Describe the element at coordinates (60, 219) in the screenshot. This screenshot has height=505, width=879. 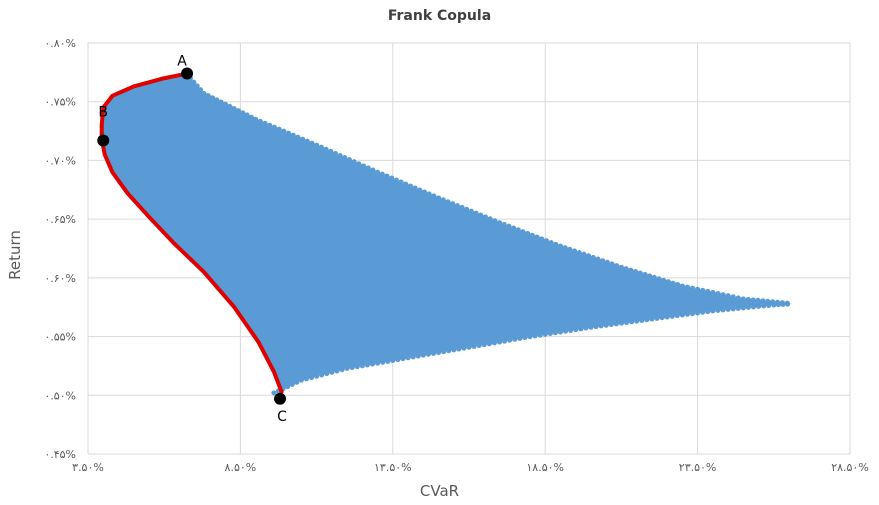
I see `y-tick-label: ۰.۶۵%` at that location.